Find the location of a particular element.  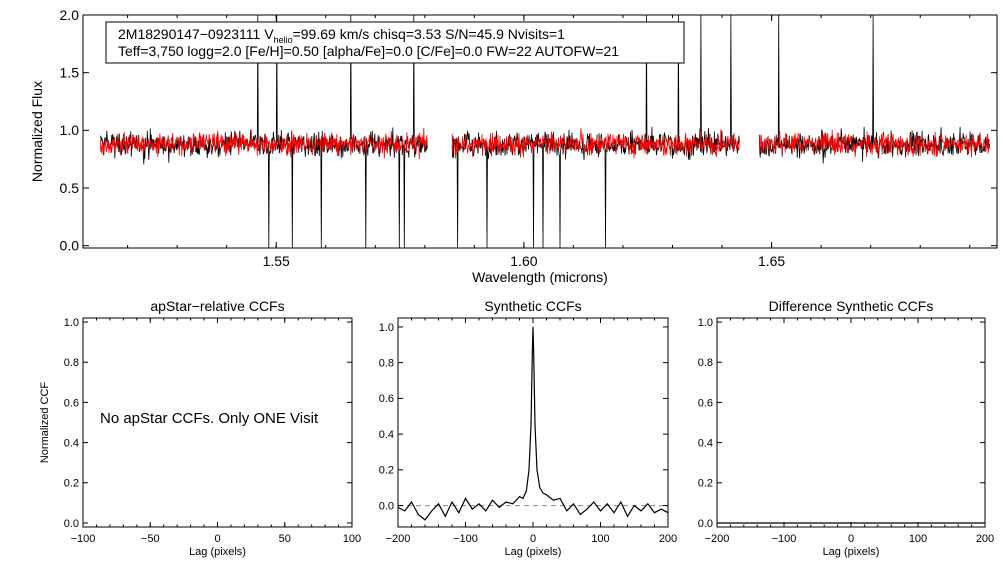

header-line-1-subscript: helio is located at coordinates (283, 40).